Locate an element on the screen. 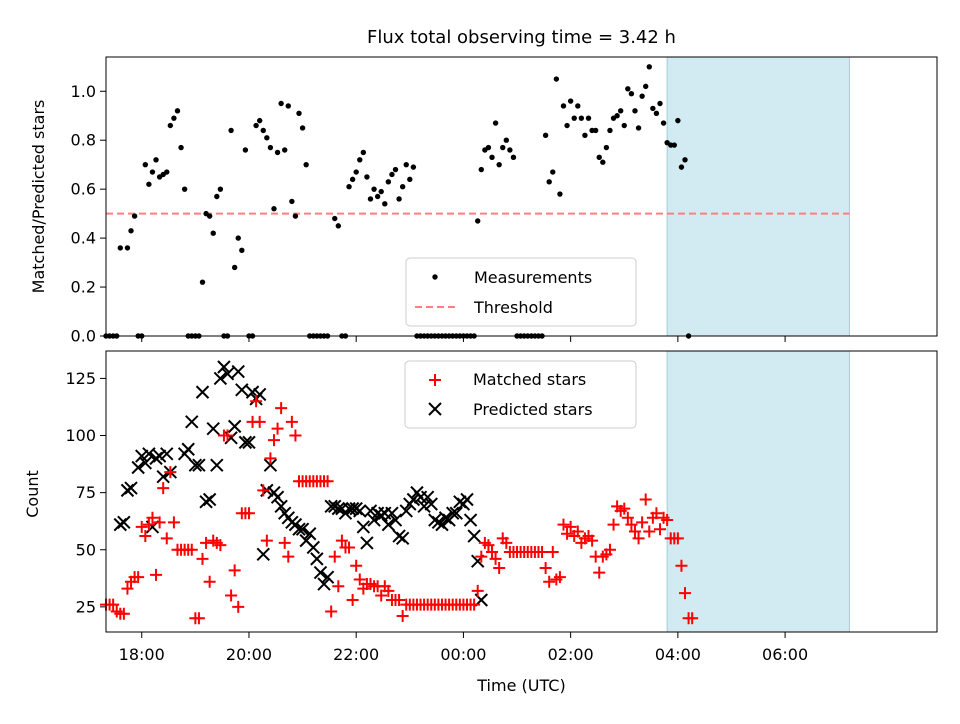 The image size is (960, 724). top-ytick-label: 1.0 is located at coordinates (83, 91).